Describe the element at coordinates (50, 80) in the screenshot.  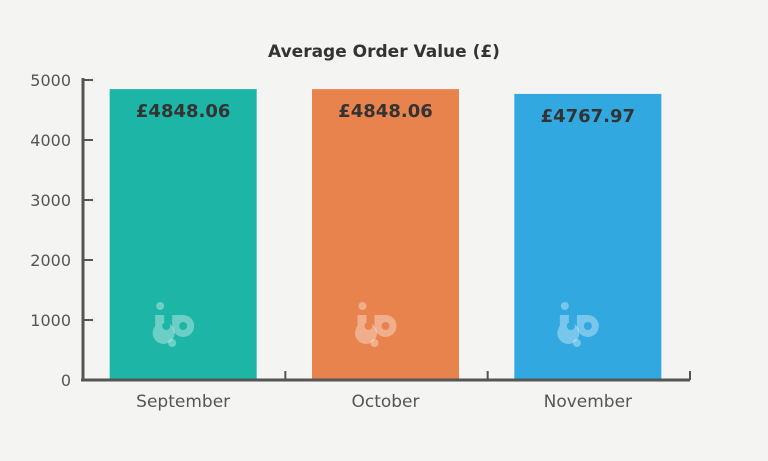
I see `y-tick-label: 5000` at that location.